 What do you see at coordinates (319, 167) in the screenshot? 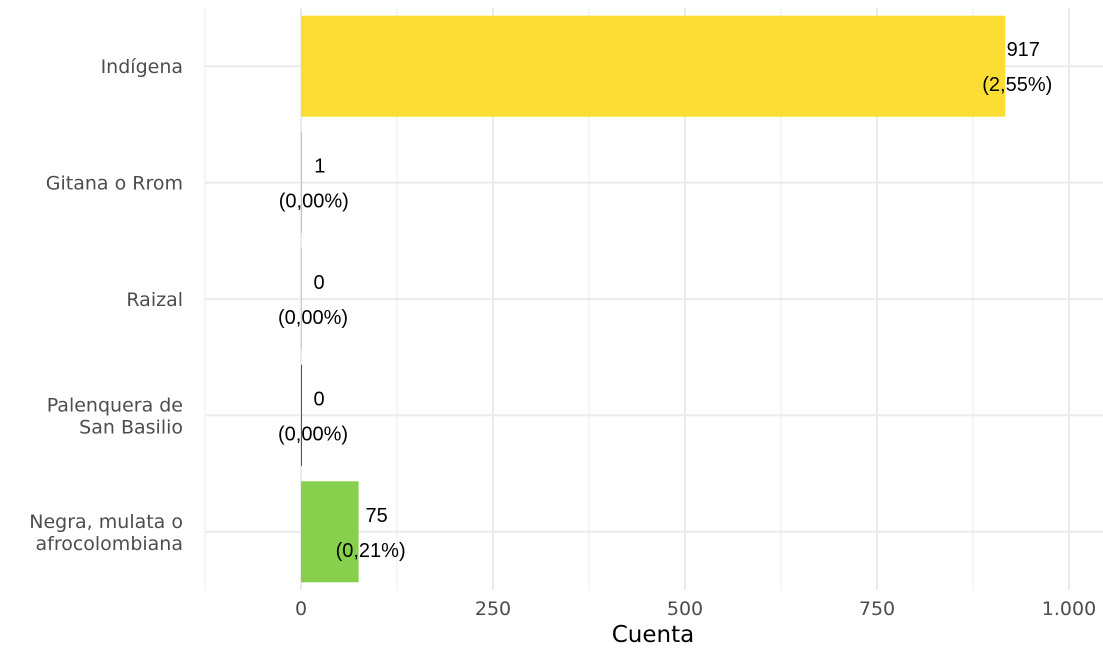
I see `bar-value-label: 1` at bounding box center [319, 167].